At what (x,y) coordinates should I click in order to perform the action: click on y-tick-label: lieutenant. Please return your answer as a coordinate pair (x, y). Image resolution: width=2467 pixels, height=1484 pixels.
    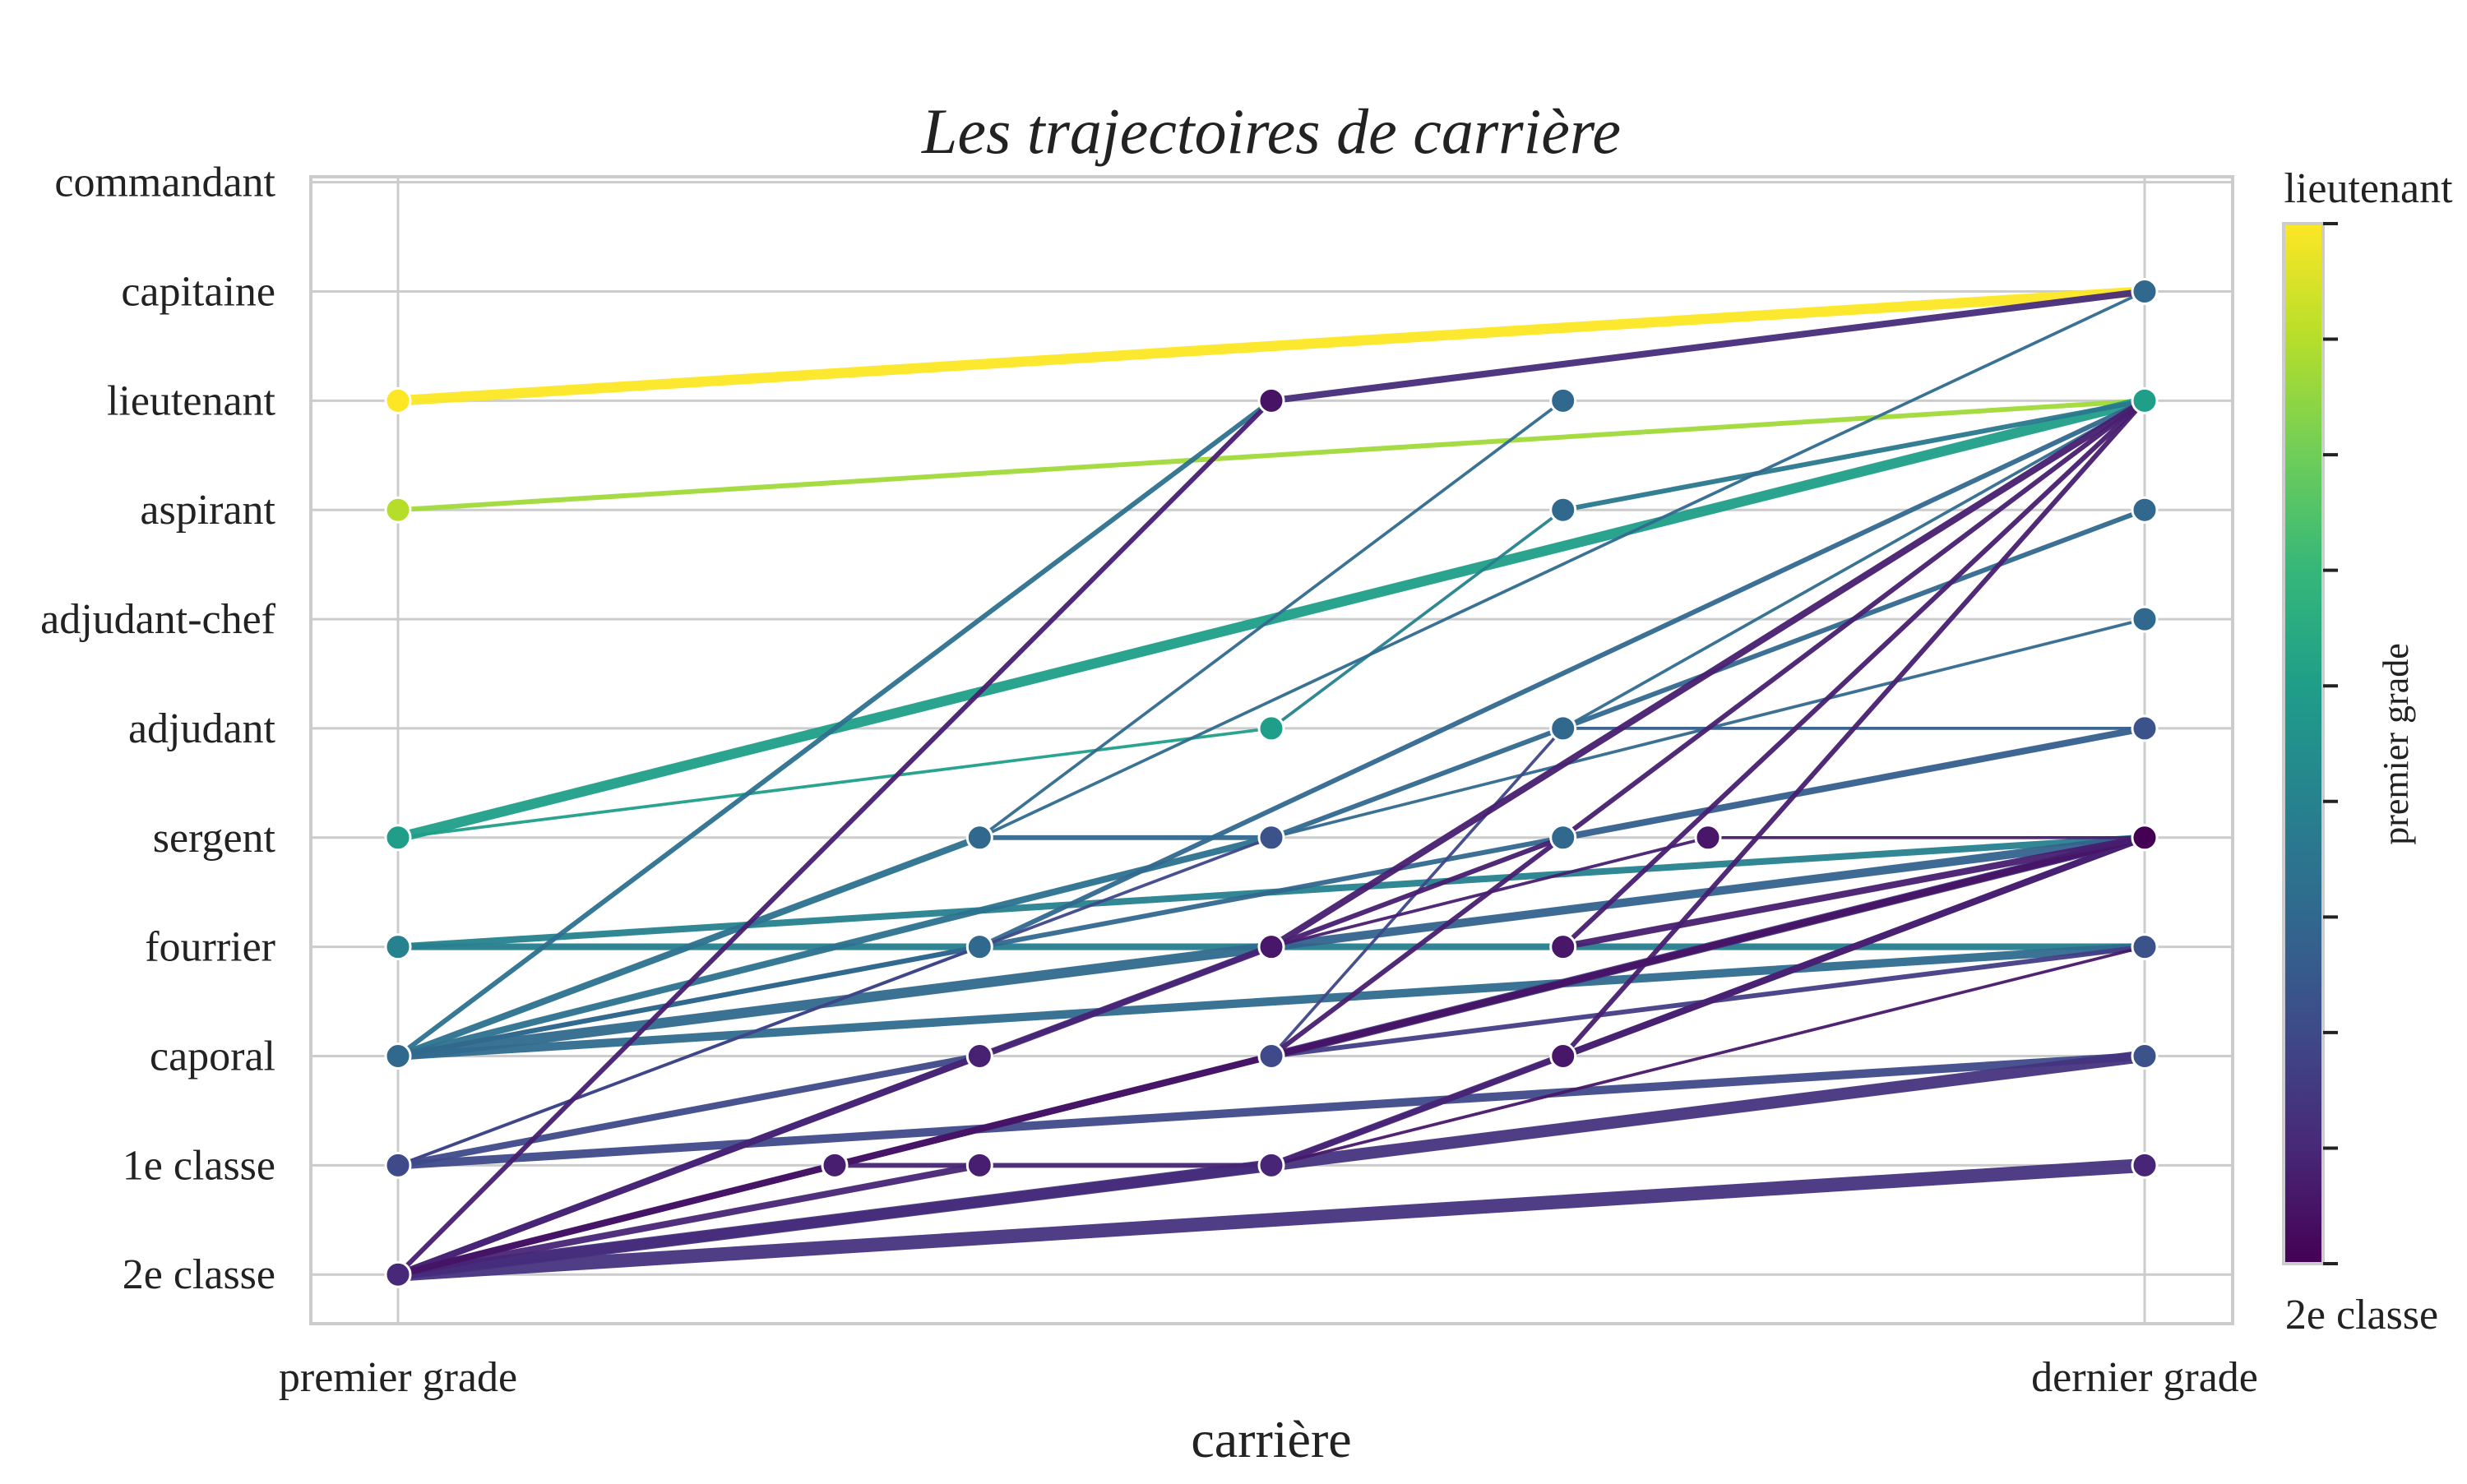
    Looking at the image, I should click on (192, 401).